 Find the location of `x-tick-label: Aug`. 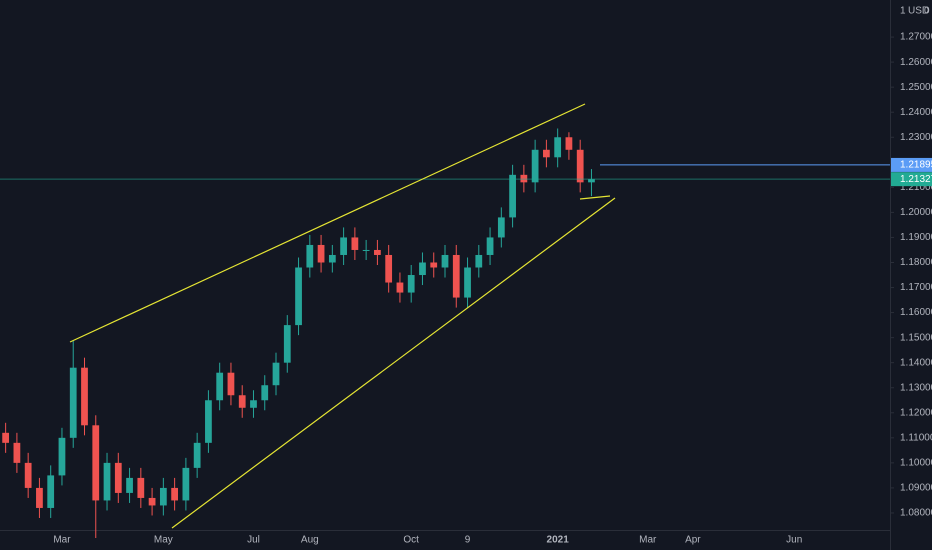

x-tick-label: Aug is located at coordinates (310, 540).